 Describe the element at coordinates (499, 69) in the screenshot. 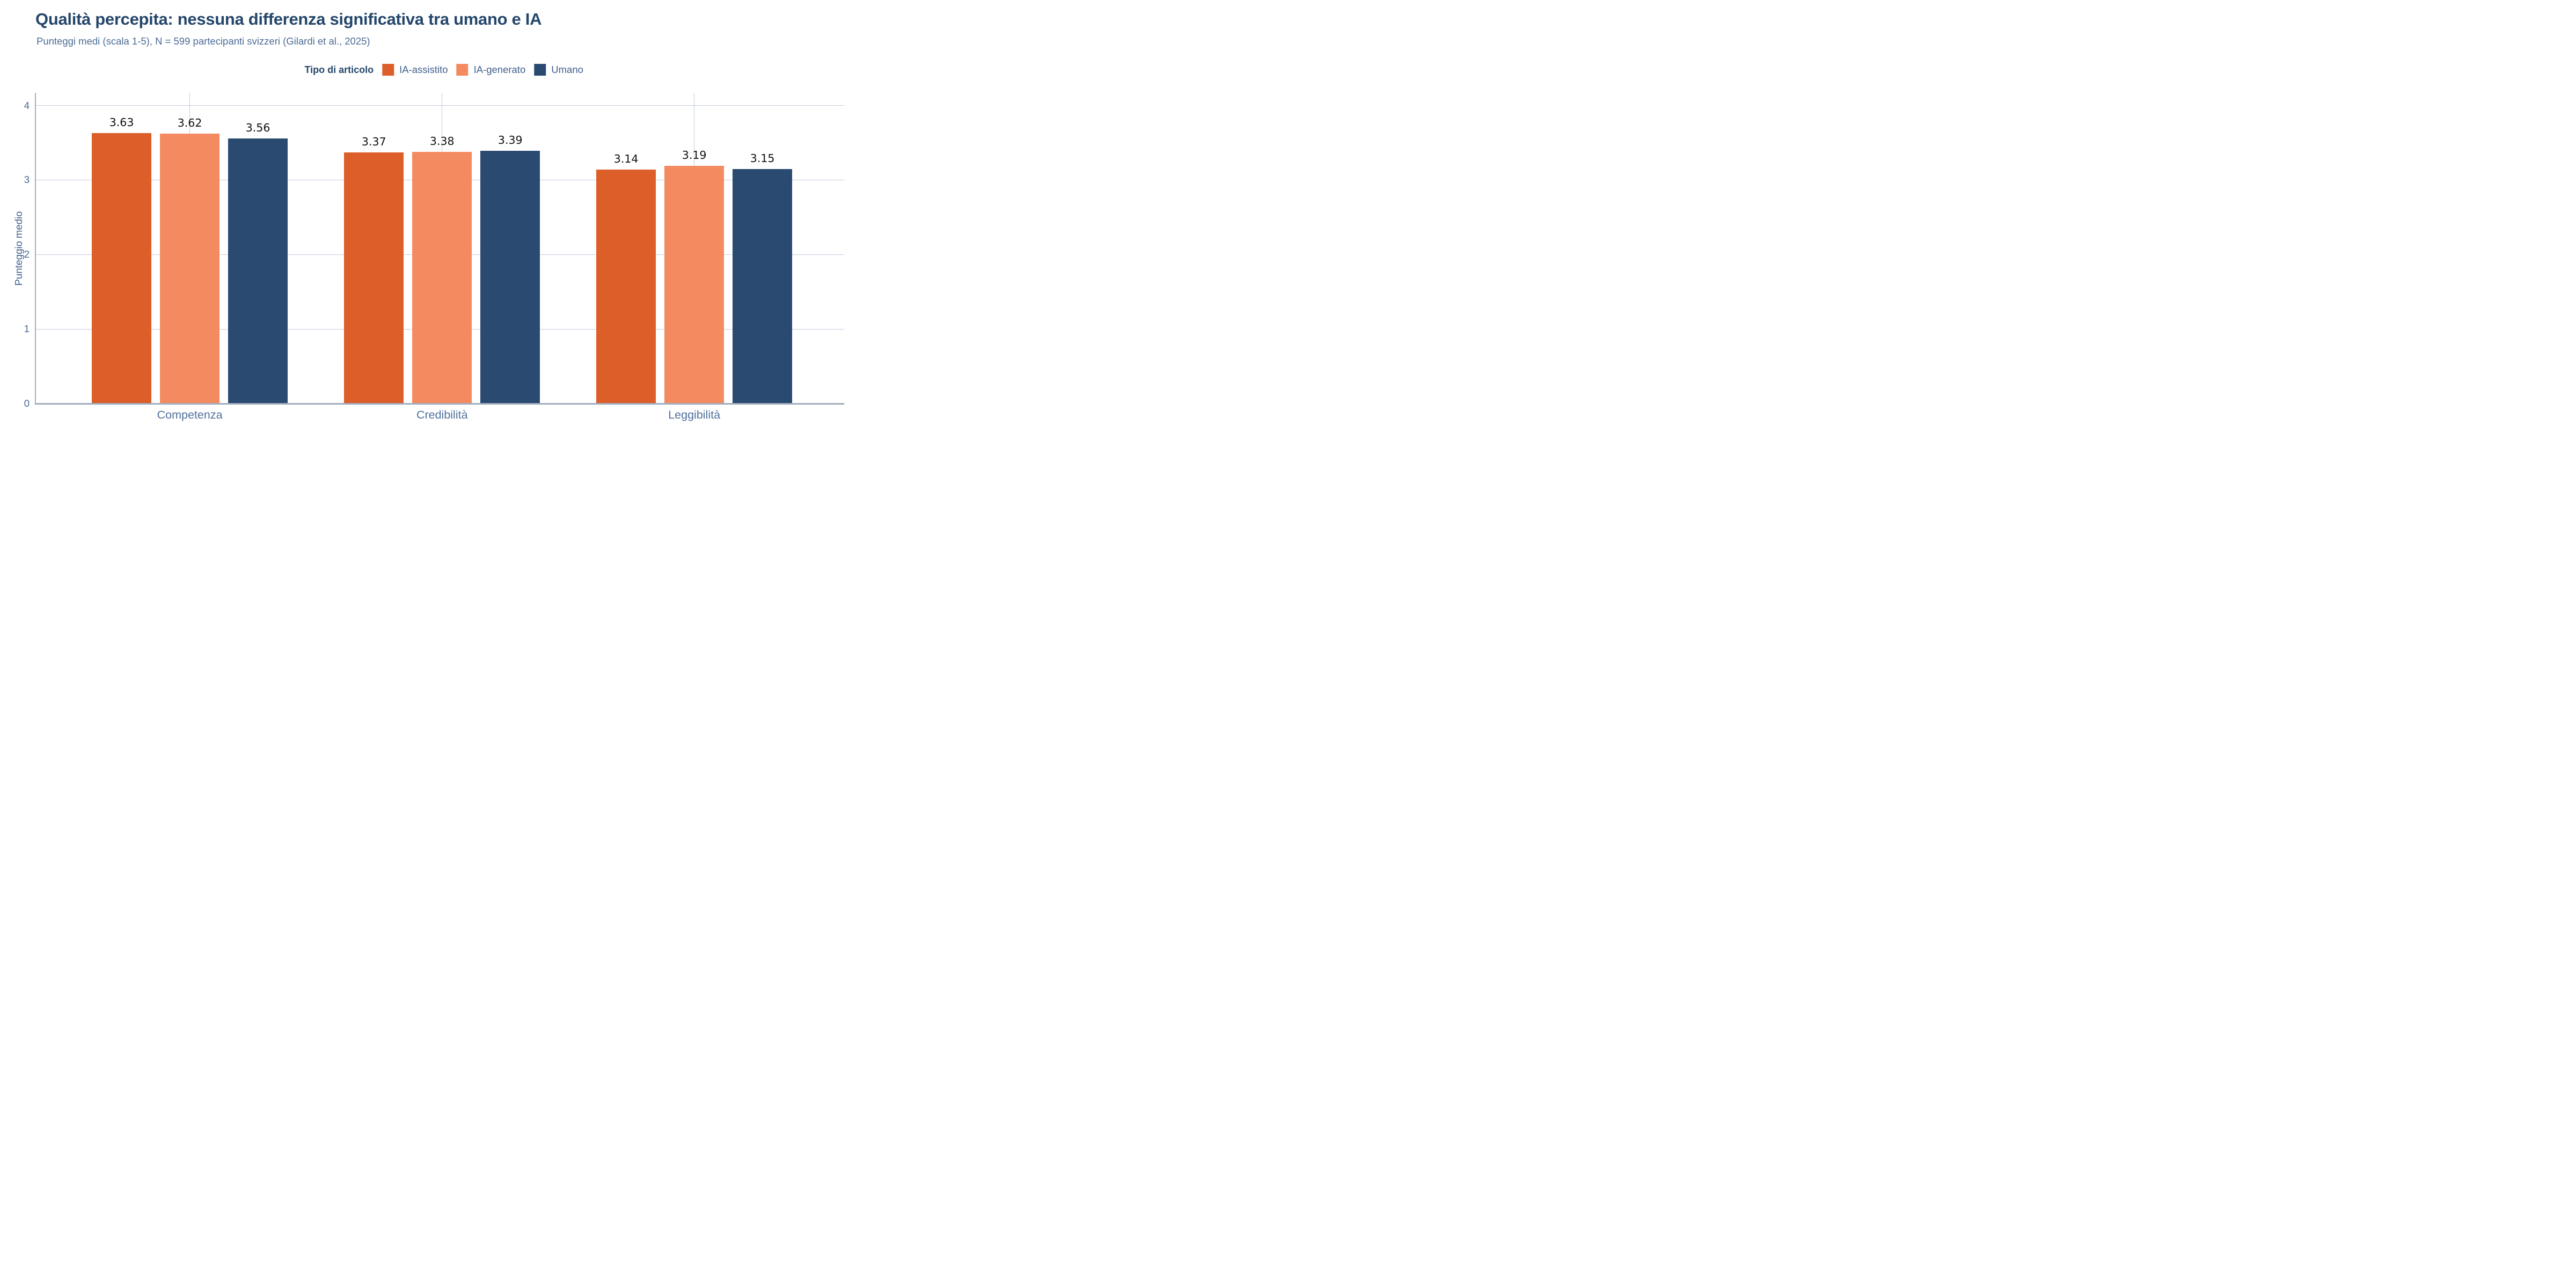

I see `legend-label: IA-generato` at that location.